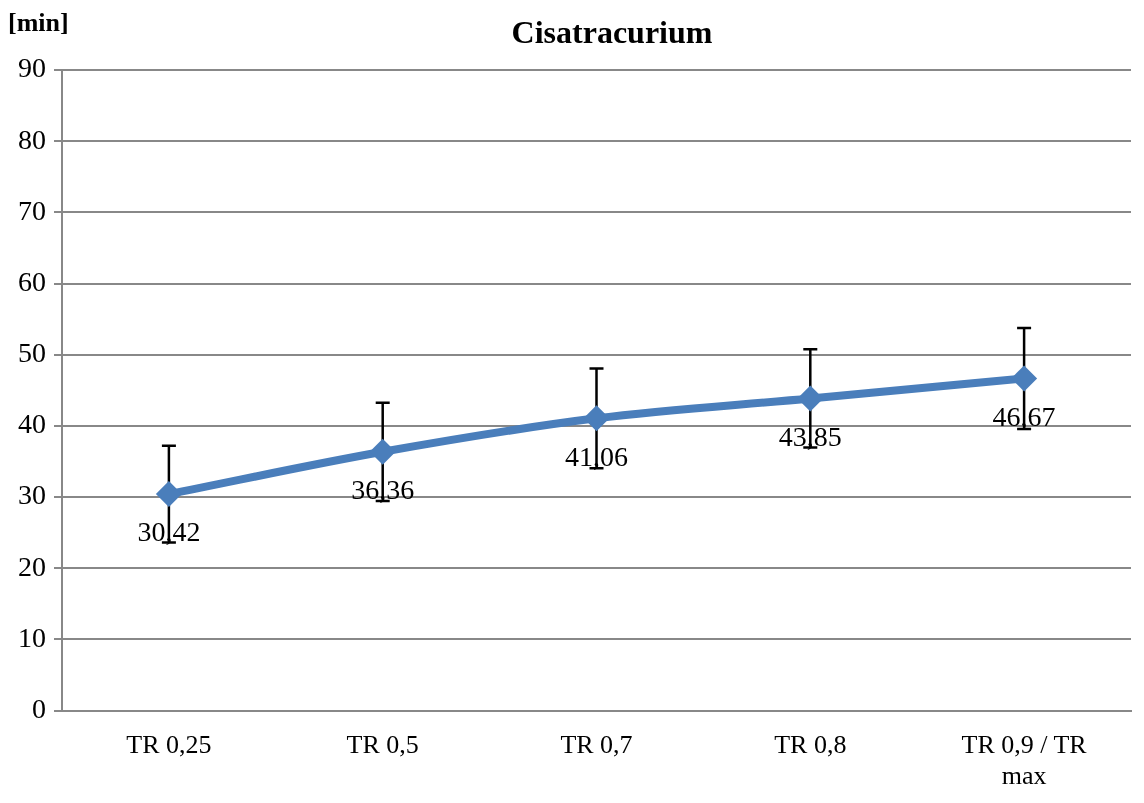 The height and width of the screenshot is (803, 1144). I want to click on x-tick-label: TR 0,25, so click(169, 745).